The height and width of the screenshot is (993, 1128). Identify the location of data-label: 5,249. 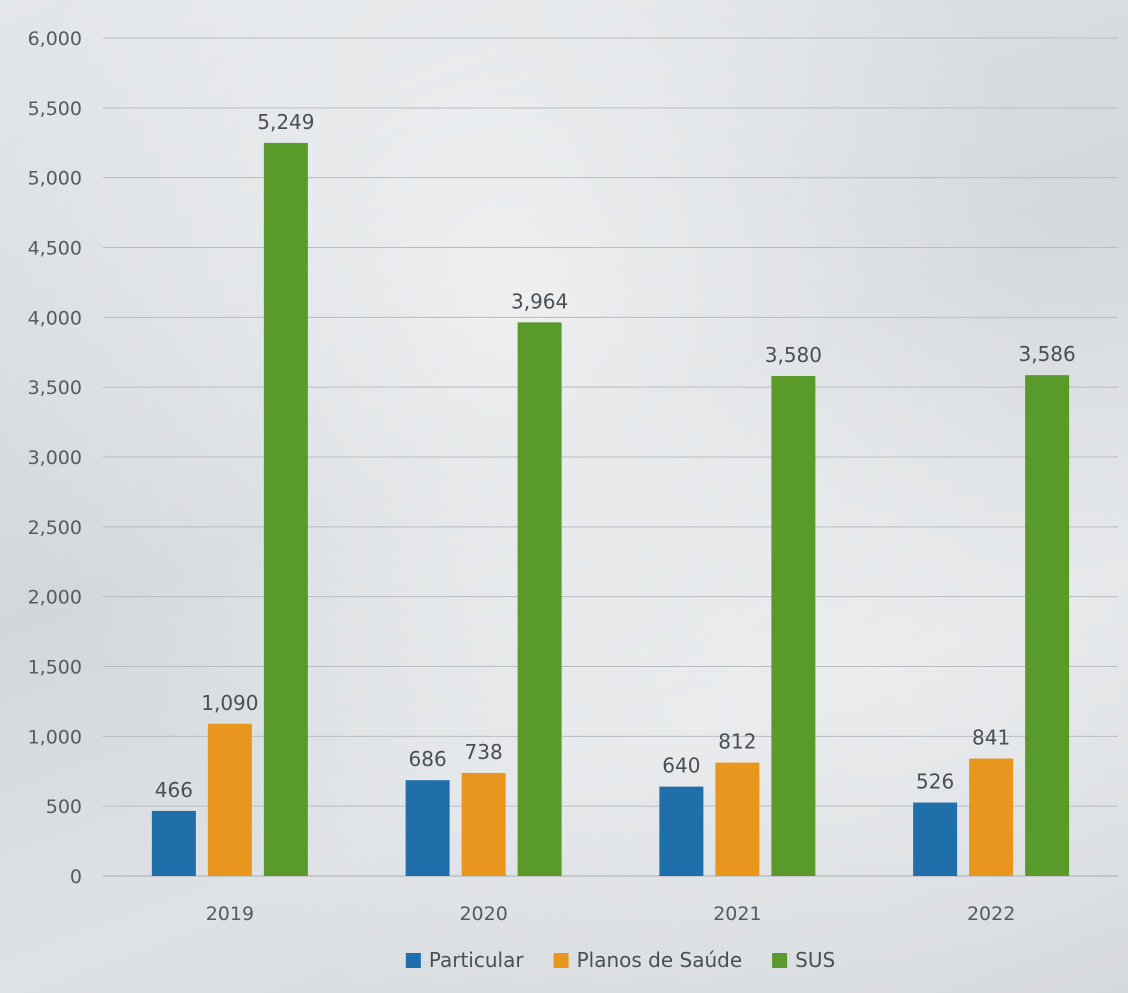
(285, 122).